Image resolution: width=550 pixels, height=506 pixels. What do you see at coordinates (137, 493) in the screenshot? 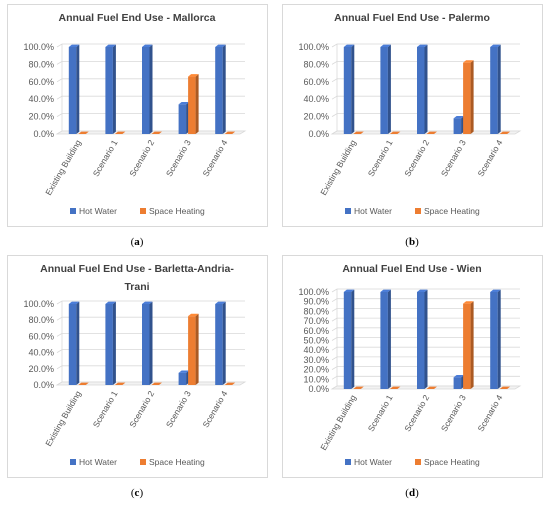
I see `panel-caption: (c)` at bounding box center [137, 493].